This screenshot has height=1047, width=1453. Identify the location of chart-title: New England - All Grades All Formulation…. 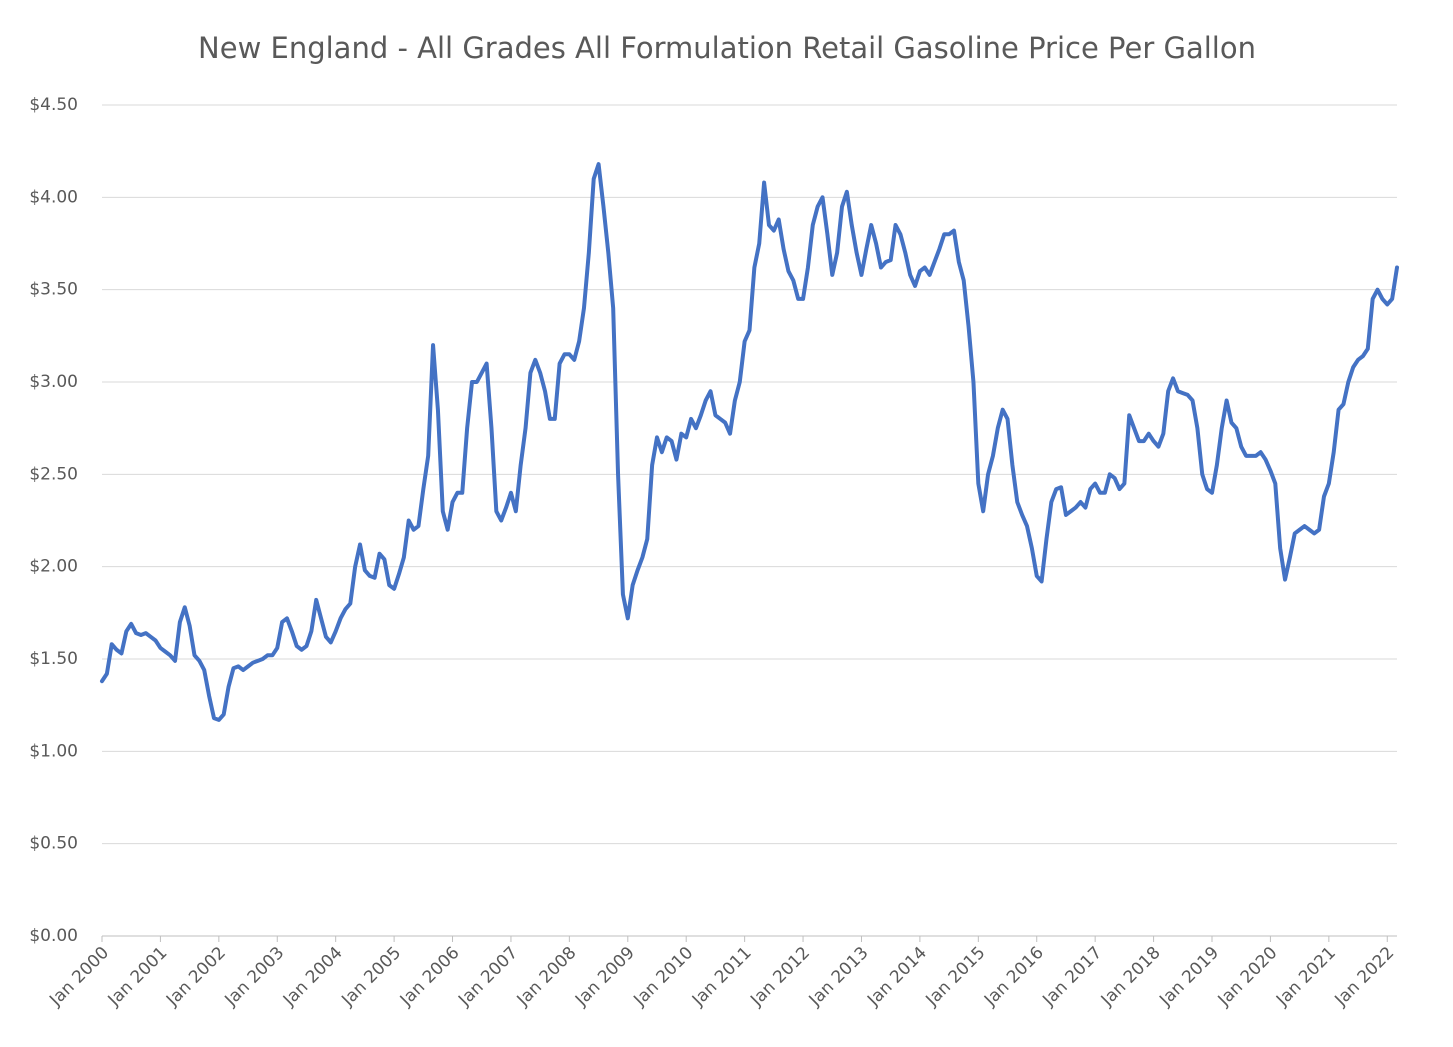
(727, 48).